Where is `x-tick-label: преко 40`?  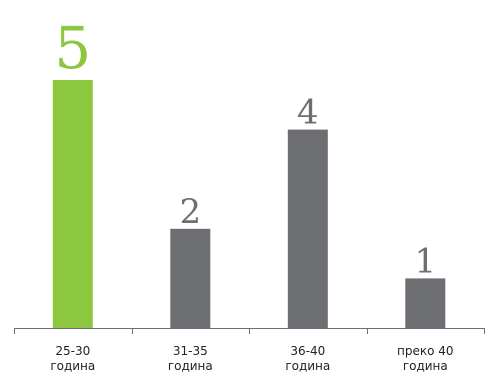 x-tick-label: преко 40 is located at coordinates (425, 351).